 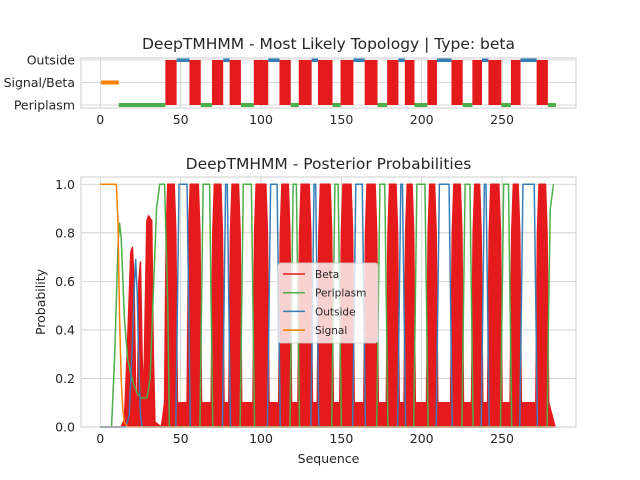 I want to click on probability-x-tick-label: 150, so click(x=341, y=438).